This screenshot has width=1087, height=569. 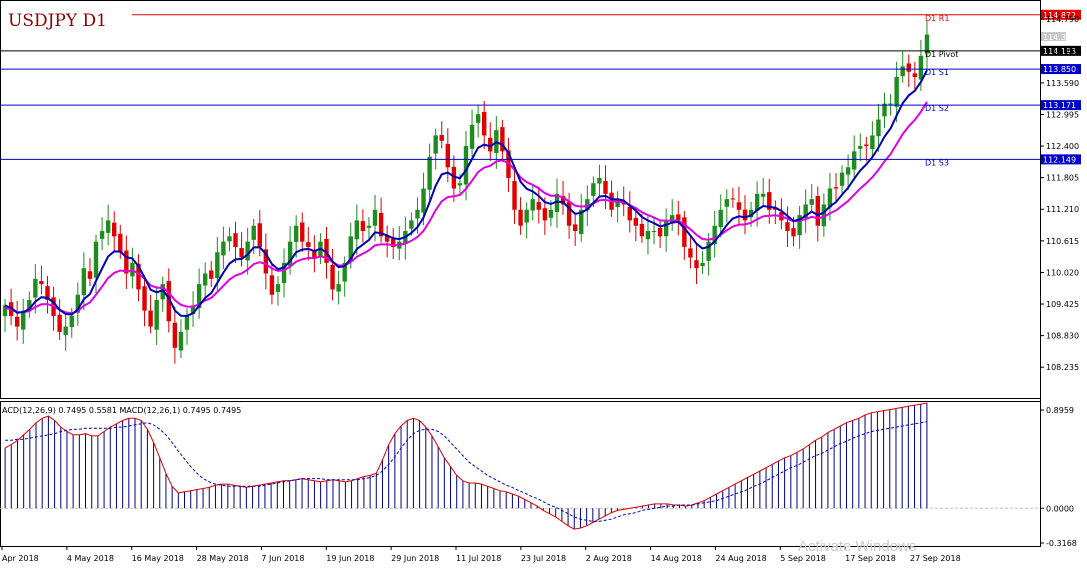 What do you see at coordinates (1062, 272) in the screenshot?
I see `price-tick-label: 110.020` at bounding box center [1062, 272].